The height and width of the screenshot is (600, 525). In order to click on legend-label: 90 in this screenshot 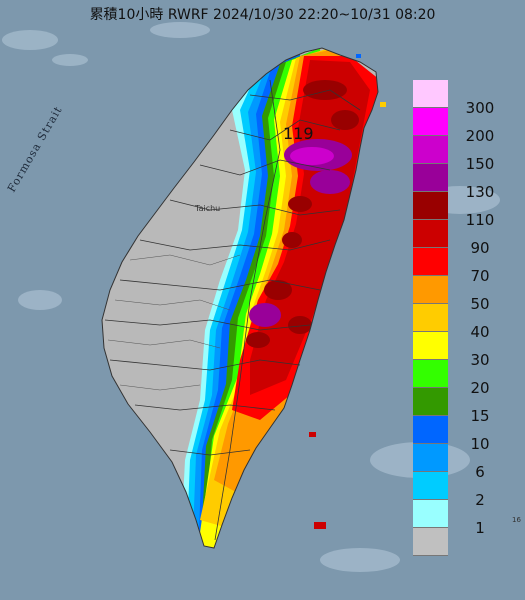, I will do `click(480, 248)`.